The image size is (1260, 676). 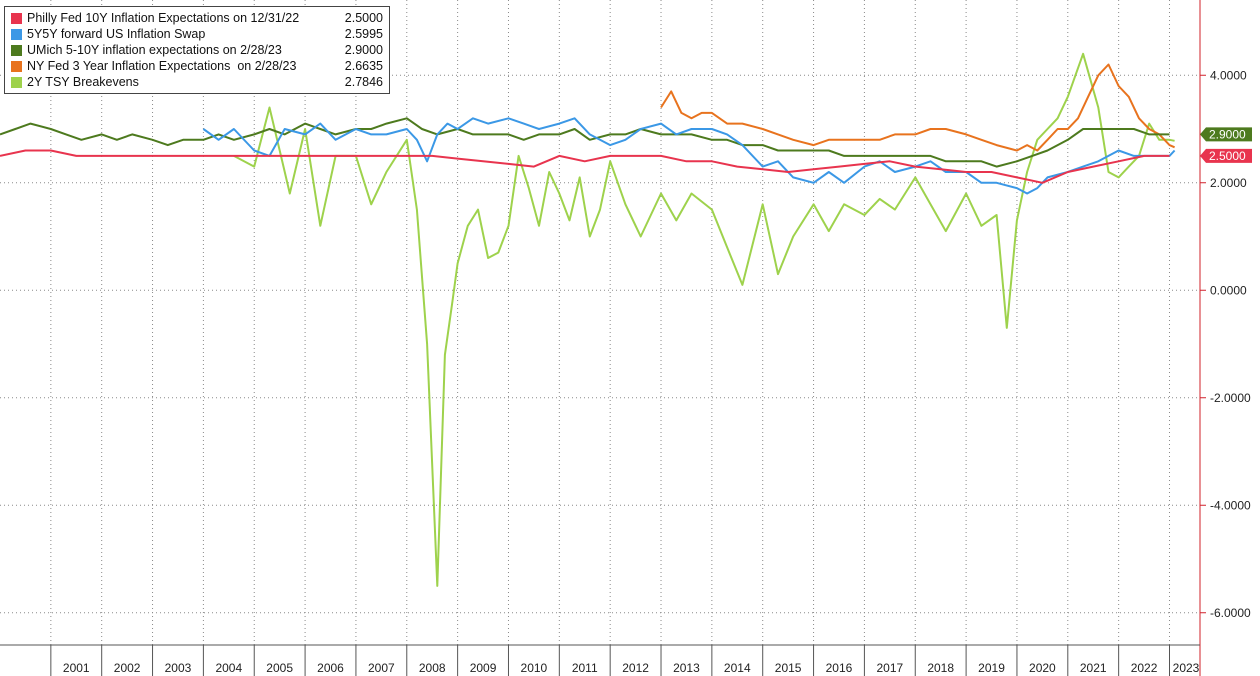 I want to click on end-value-tag: 2.5000, so click(x=1226, y=155).